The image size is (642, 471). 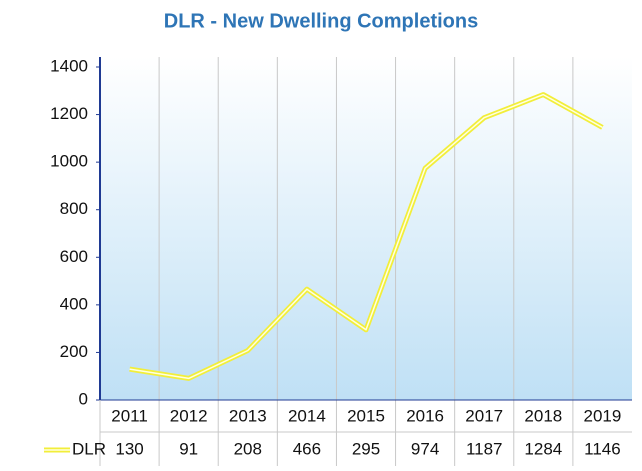 What do you see at coordinates (543, 448) in the screenshot?
I see `table-value: 1284` at bounding box center [543, 448].